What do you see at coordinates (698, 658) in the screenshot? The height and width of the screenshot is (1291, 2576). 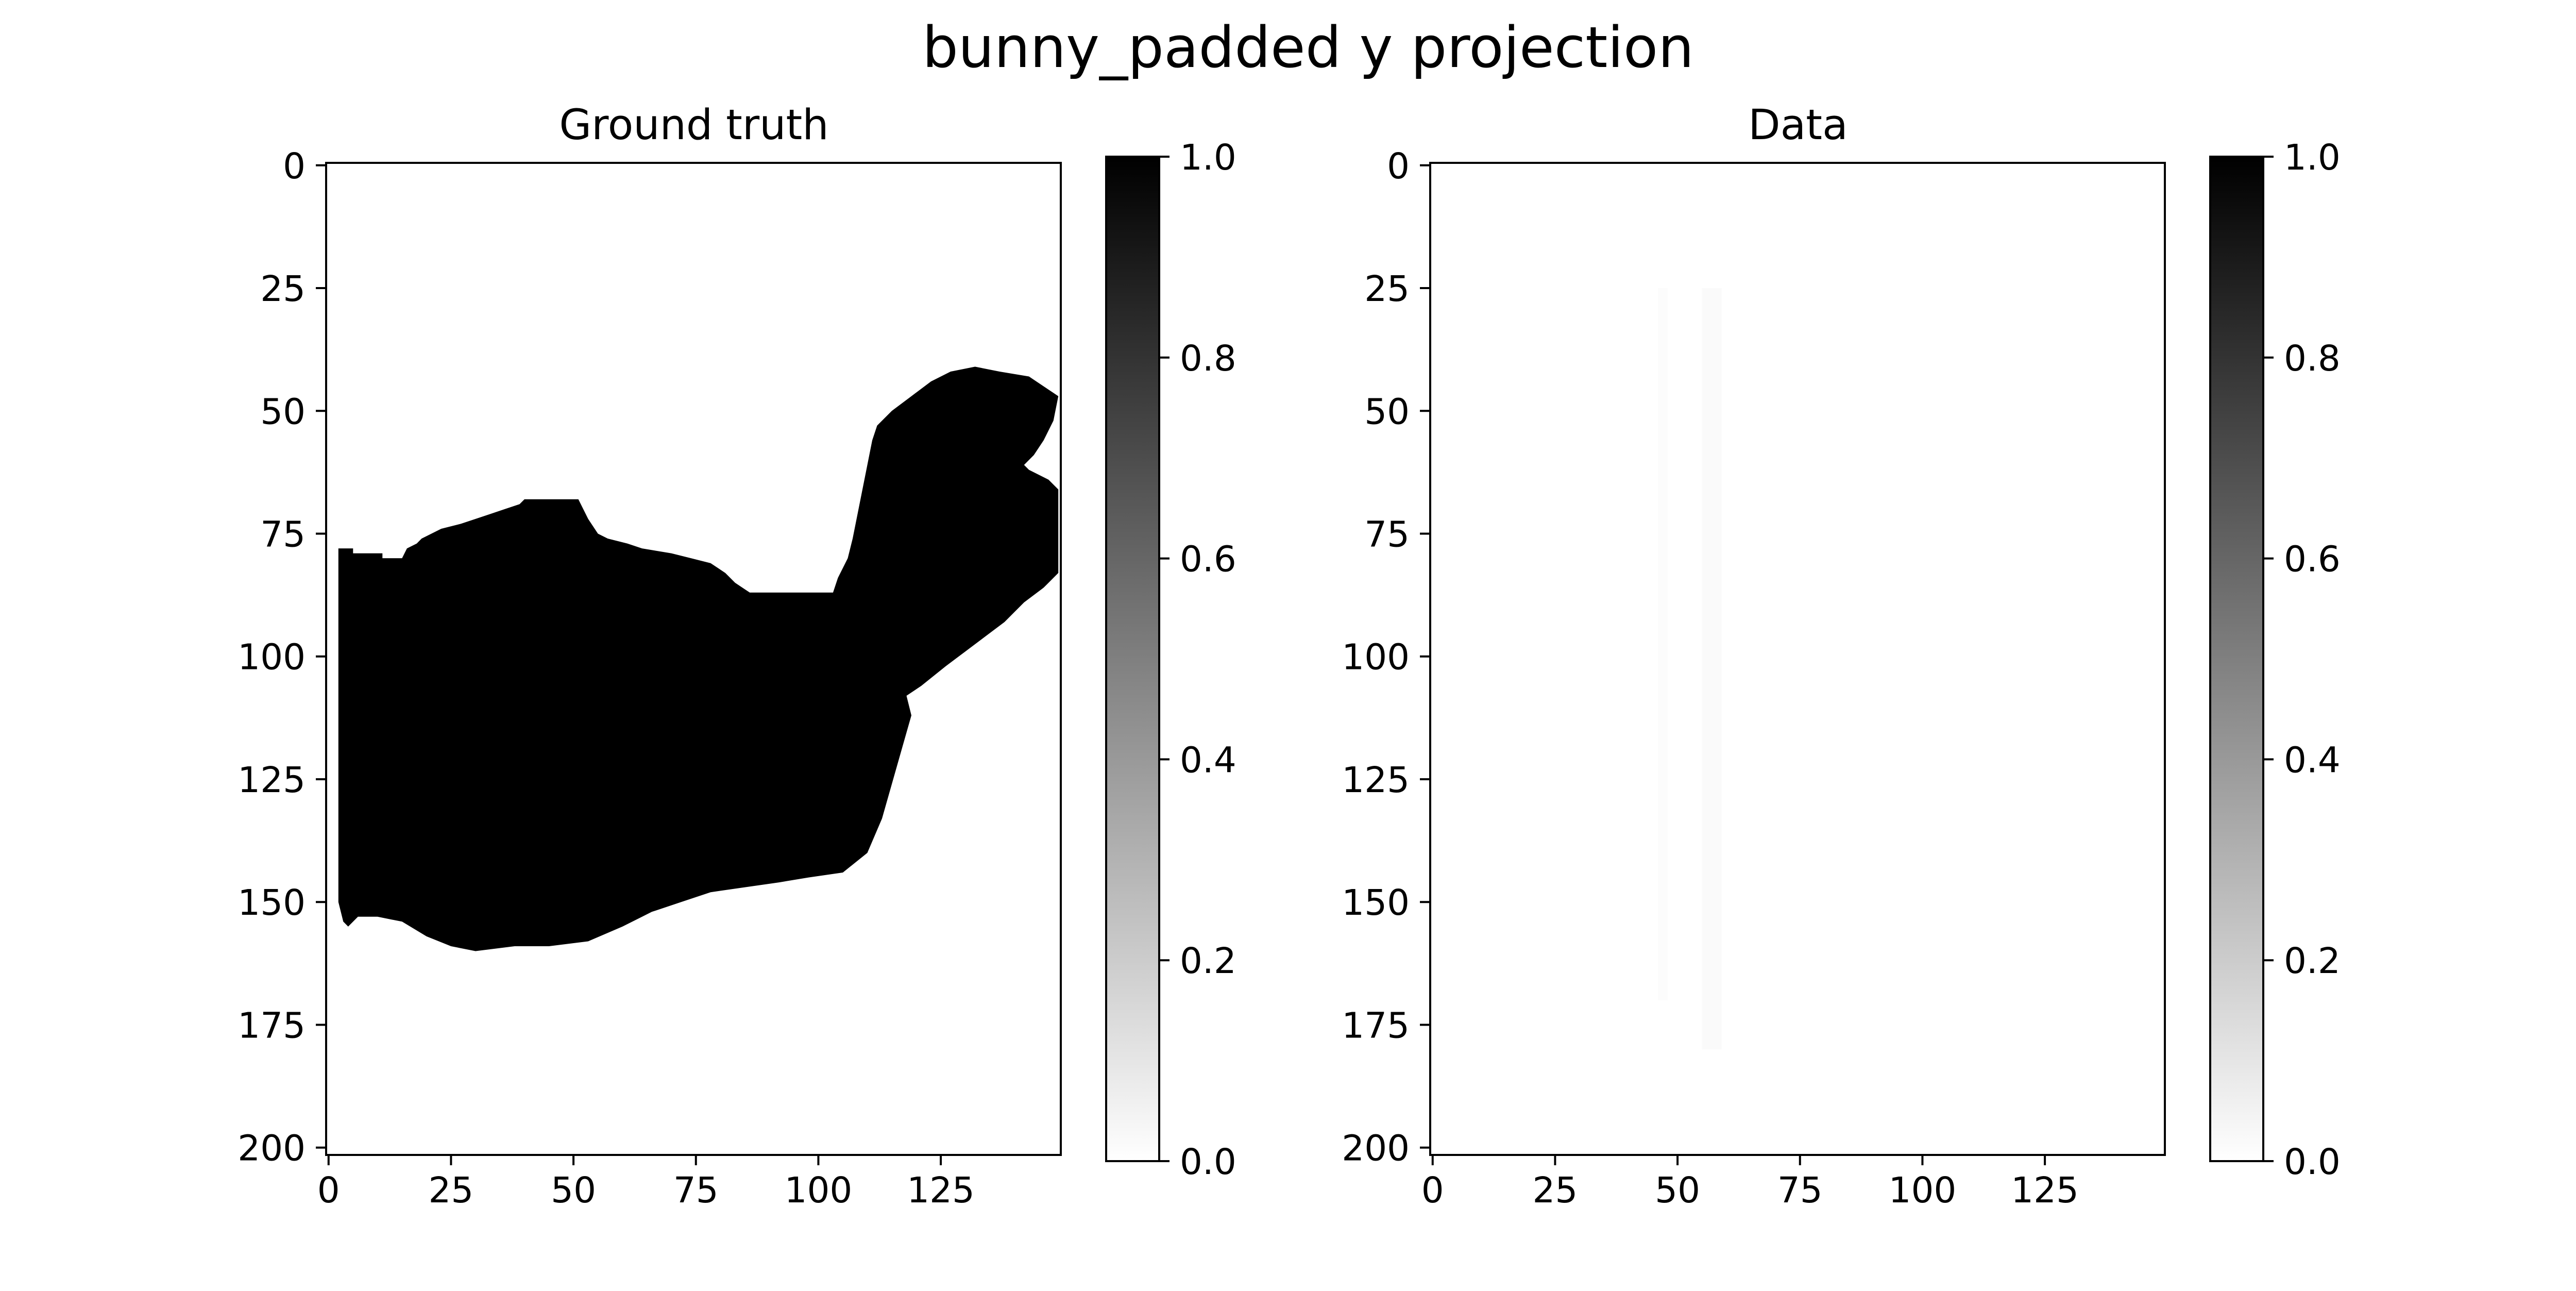 I see `ground-truth-bunny-silhouette` at bounding box center [698, 658].